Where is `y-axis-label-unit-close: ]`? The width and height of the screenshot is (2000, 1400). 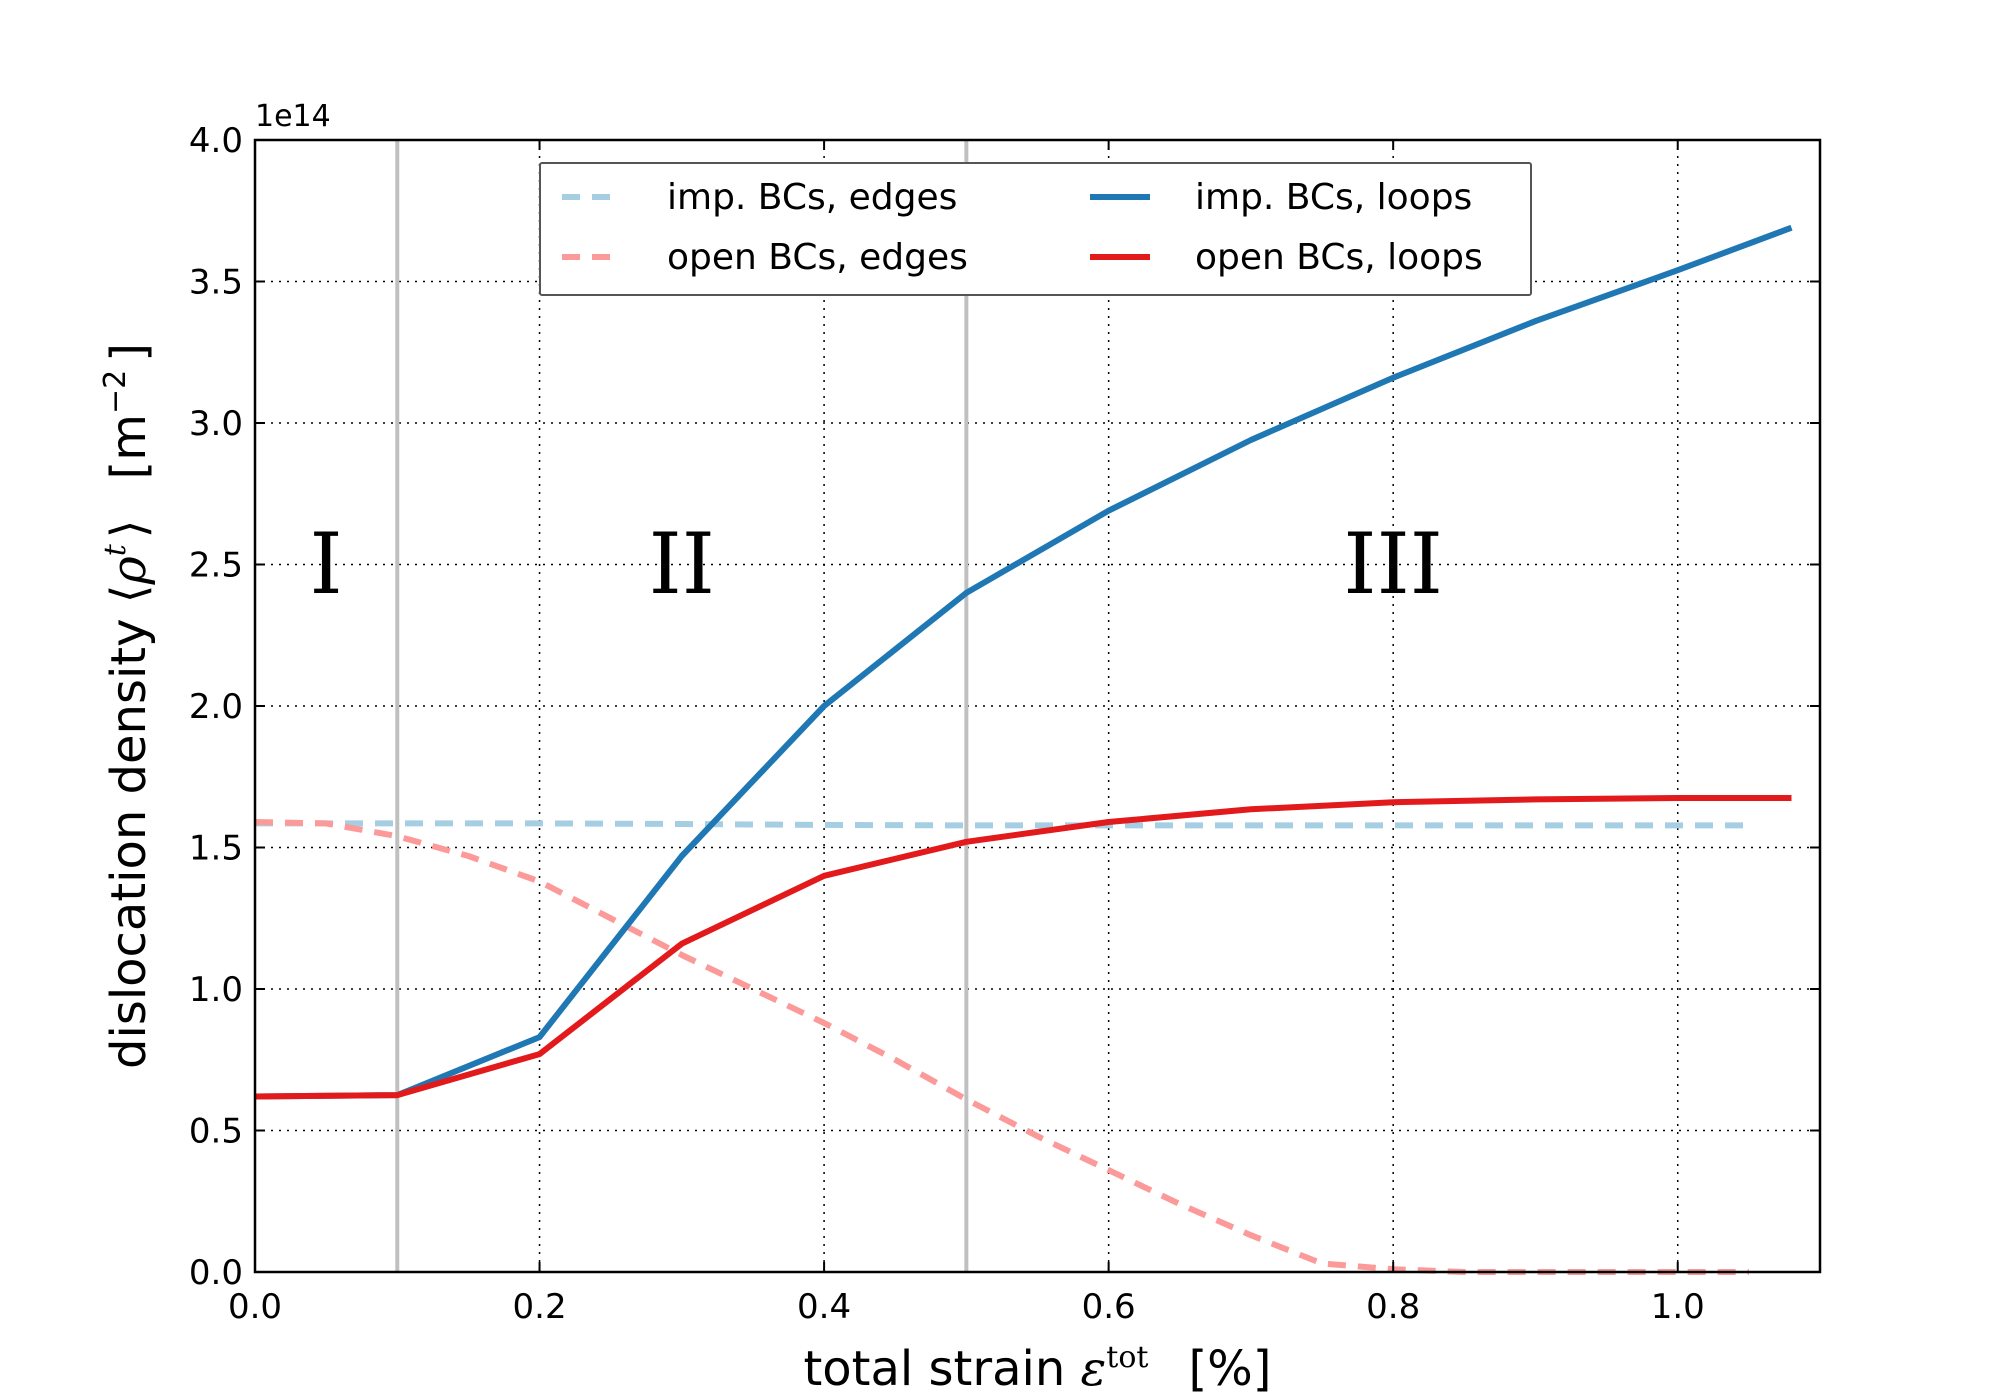
y-axis-label-unit-close: ] is located at coordinates (129, 352).